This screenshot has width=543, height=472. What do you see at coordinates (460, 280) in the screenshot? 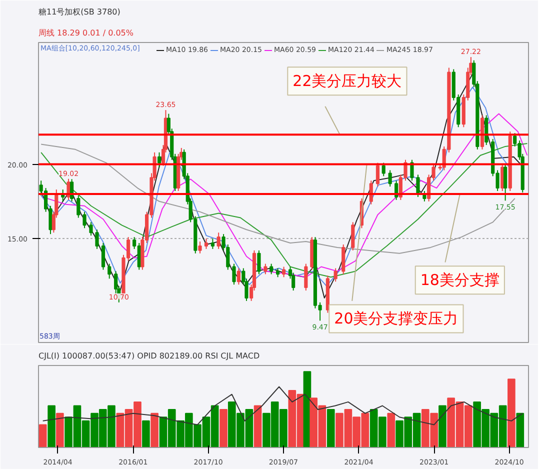
I see `ref-line-label: 18美分支撑` at bounding box center [460, 280].